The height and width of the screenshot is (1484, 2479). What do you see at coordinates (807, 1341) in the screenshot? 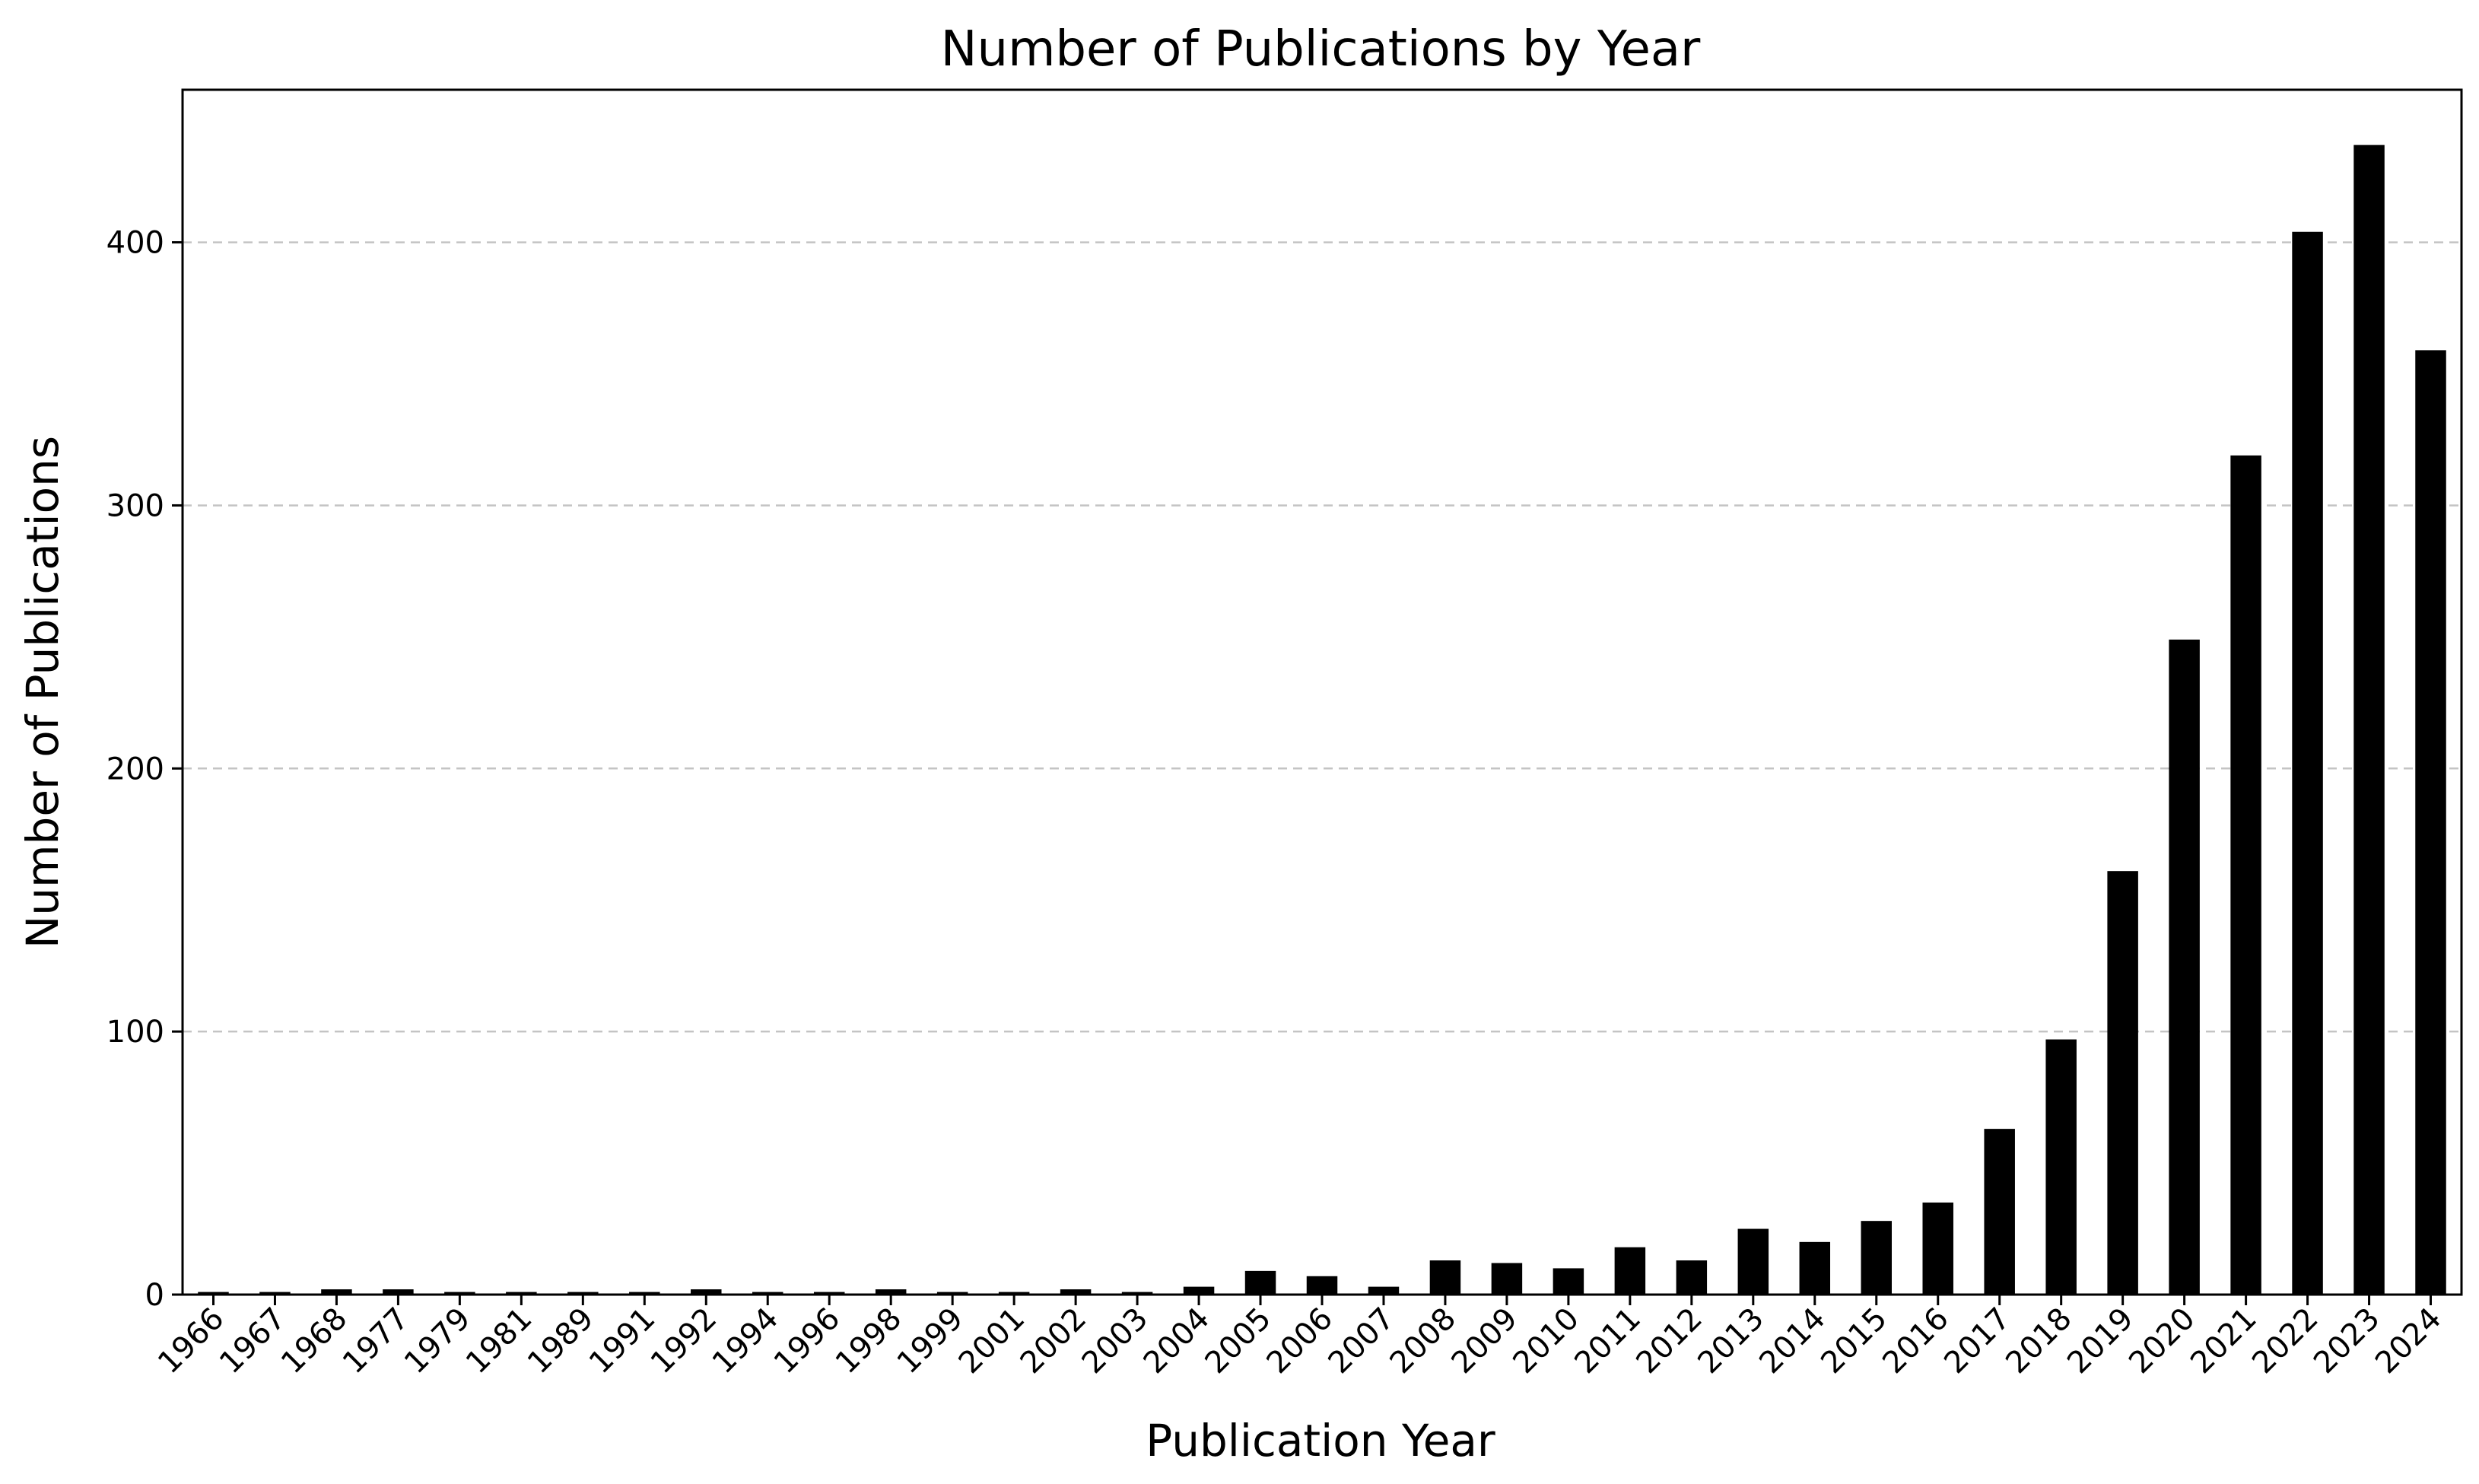
I see `x-tick-label: 1996` at bounding box center [807, 1341].